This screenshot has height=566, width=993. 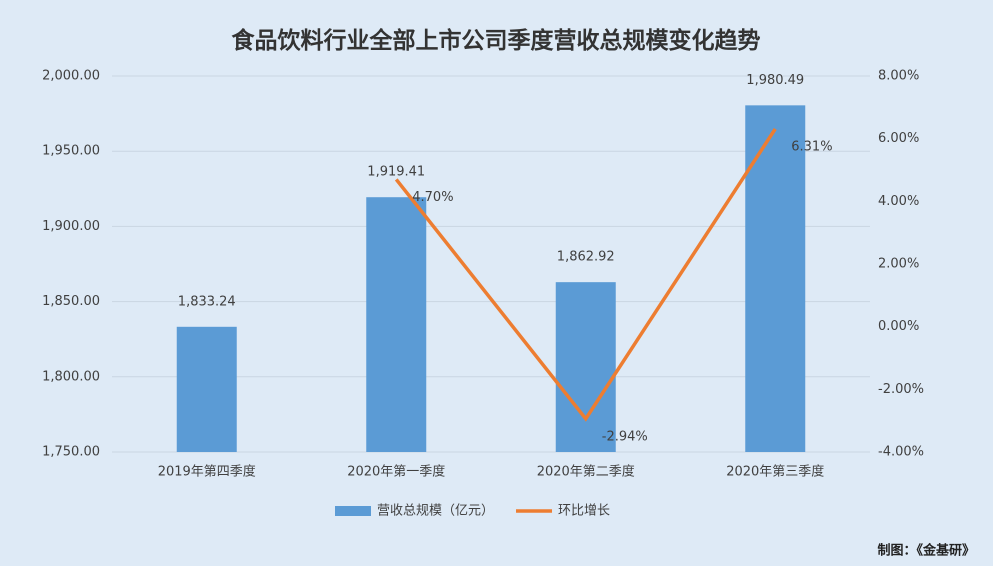 I want to click on y2-tick-label: 0.00%, so click(x=898, y=326).